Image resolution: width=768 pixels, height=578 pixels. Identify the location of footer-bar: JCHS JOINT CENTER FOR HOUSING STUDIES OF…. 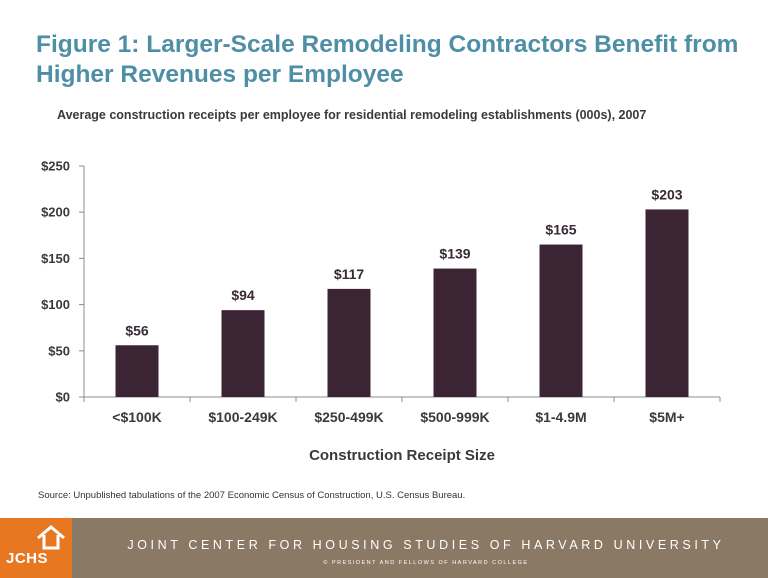
(384, 548).